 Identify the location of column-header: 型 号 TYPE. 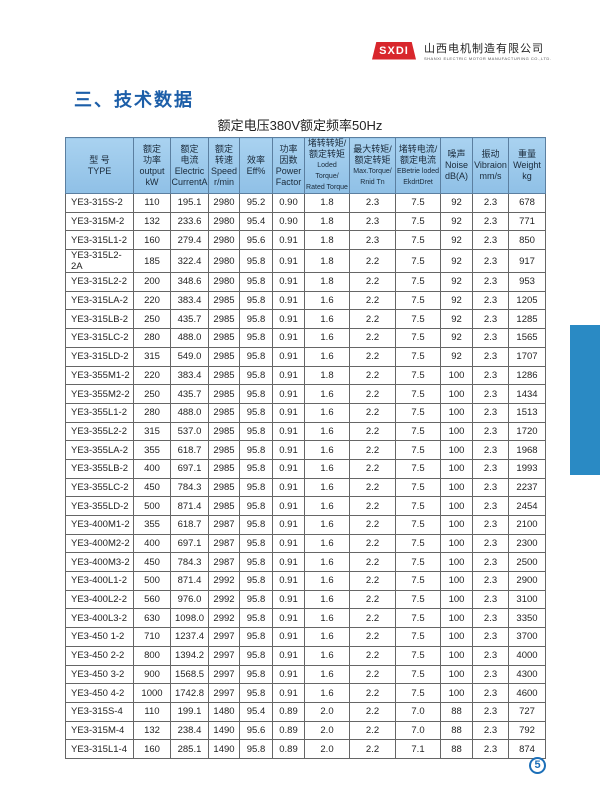
(99, 165).